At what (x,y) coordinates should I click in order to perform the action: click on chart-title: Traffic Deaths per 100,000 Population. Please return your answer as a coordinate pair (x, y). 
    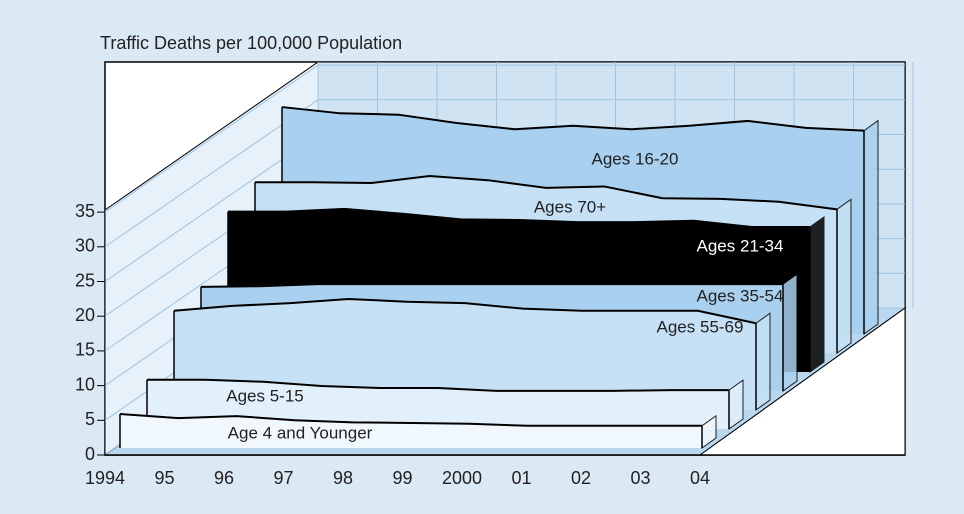
    Looking at the image, I should click on (251, 43).